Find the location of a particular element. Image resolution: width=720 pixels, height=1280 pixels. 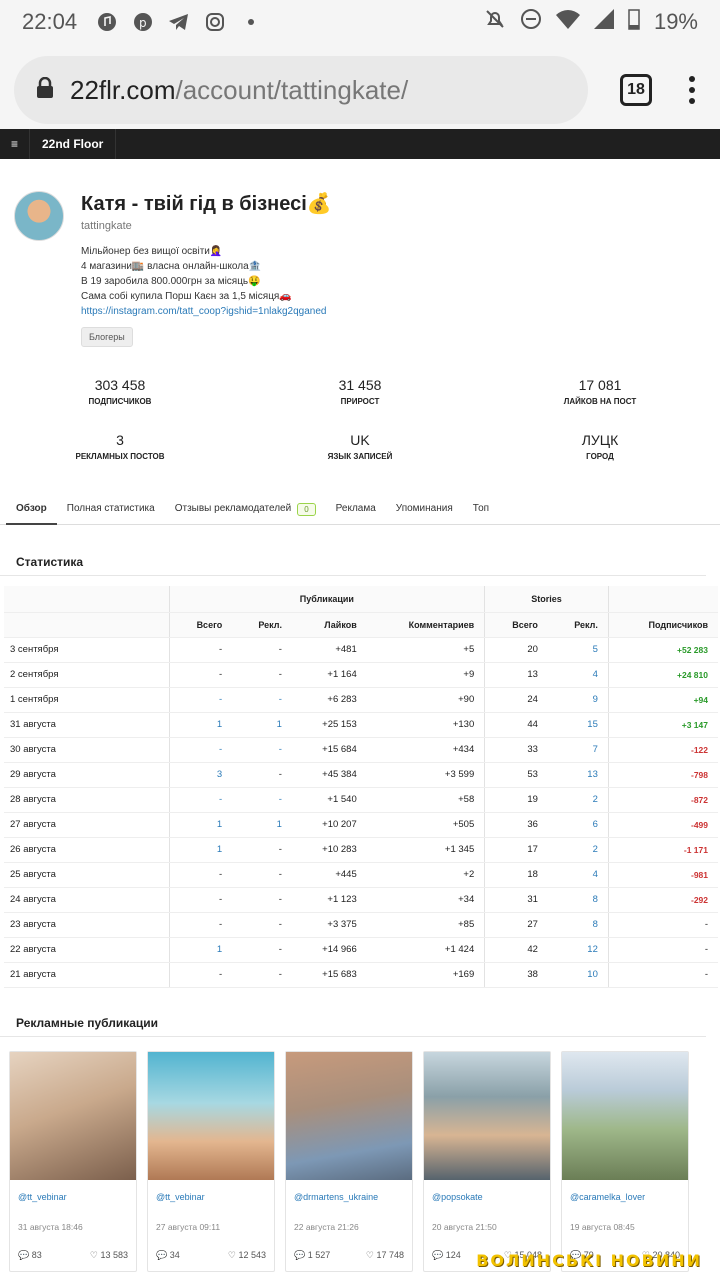

stat-value: 17 081 is located at coordinates (600, 385).